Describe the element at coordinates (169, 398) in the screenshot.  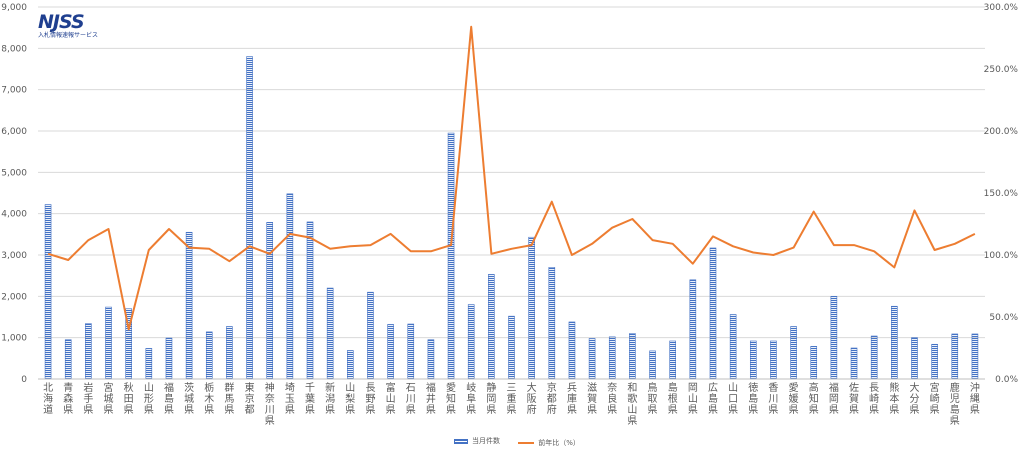
I see `x-tick-label: 福島県` at that location.